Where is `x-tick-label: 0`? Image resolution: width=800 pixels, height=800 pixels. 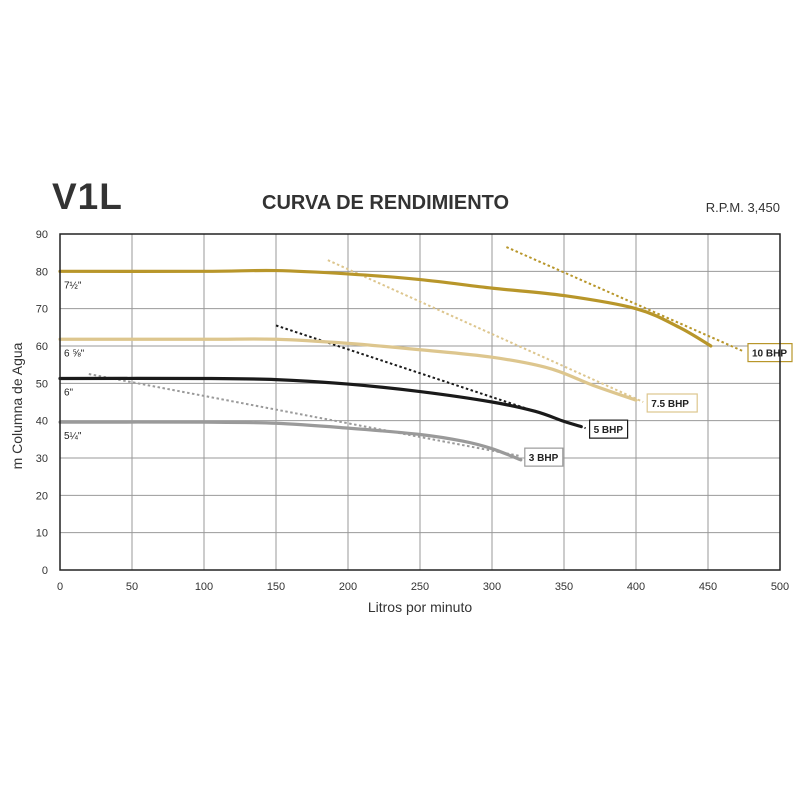 x-tick-label: 0 is located at coordinates (60, 587).